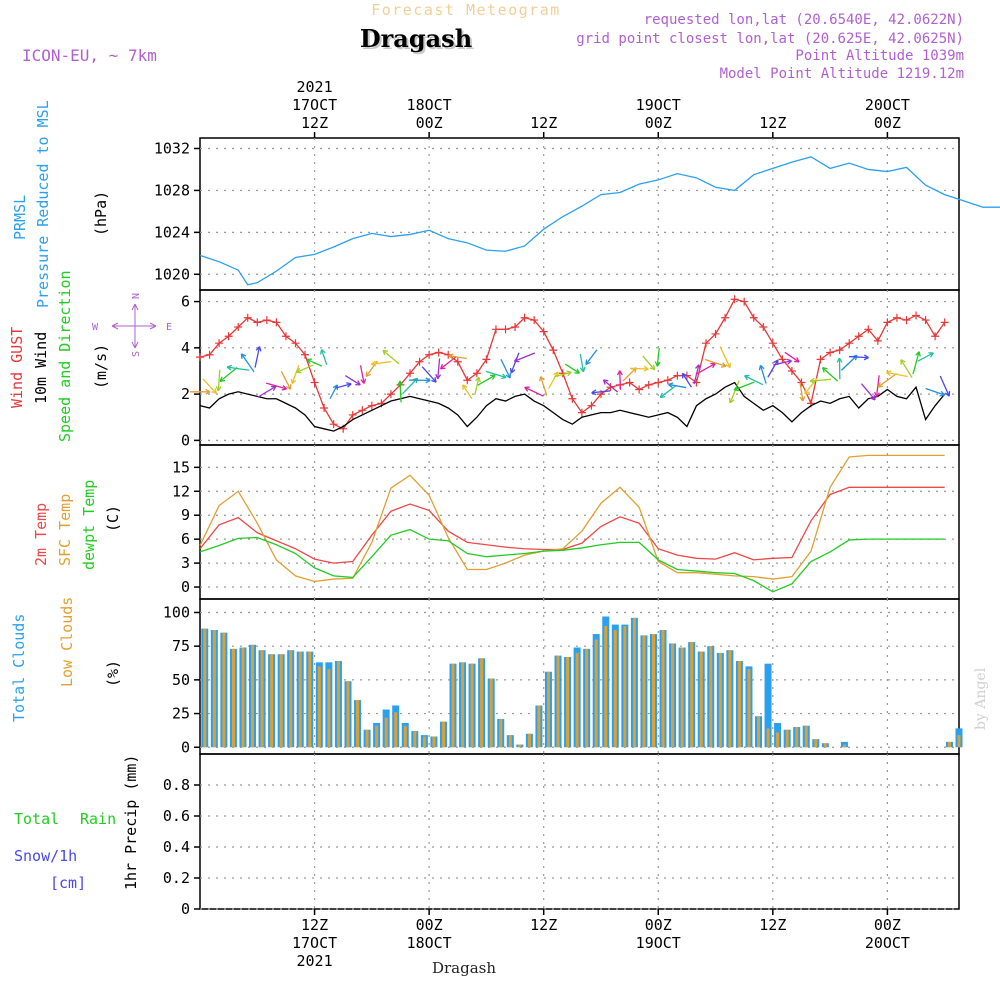 The width and height of the screenshot is (1000, 1000). Describe the element at coordinates (98, 819) in the screenshot. I see `precip-rain-label: Rain` at that location.